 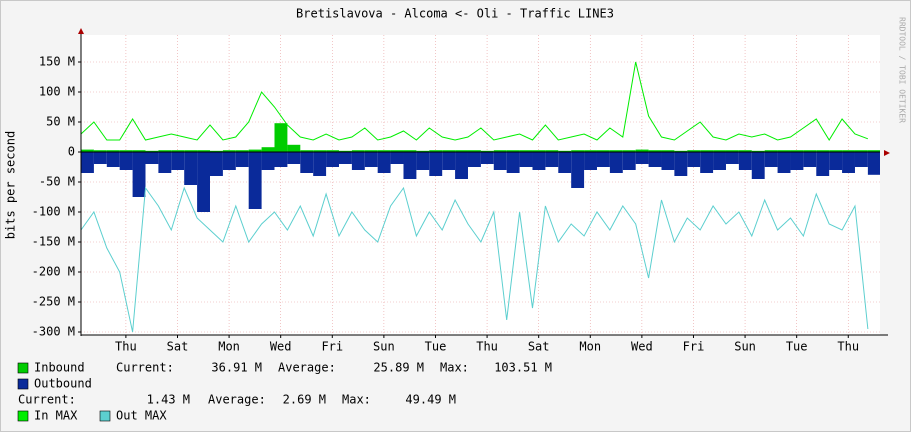 I want to click on x-tick-label: Thu, so click(x=126, y=347).